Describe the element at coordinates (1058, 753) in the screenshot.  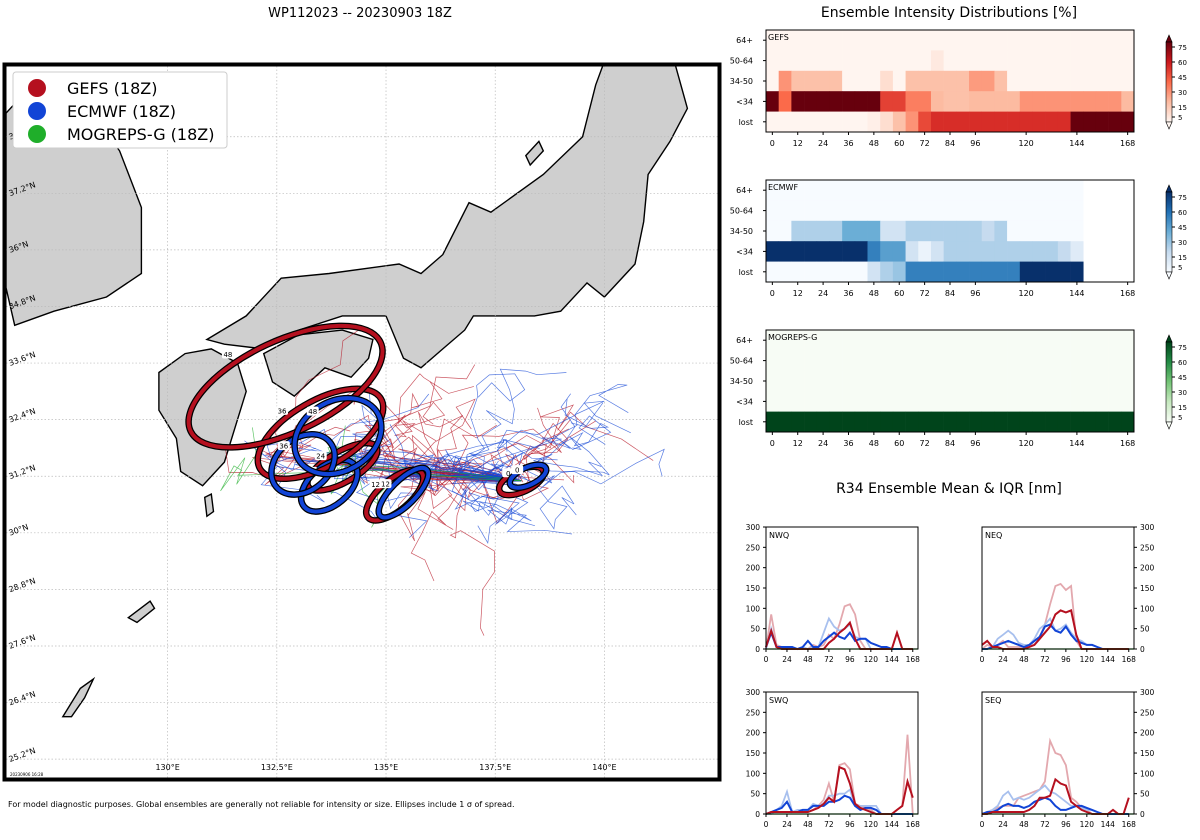
I see `r34-background` at that location.